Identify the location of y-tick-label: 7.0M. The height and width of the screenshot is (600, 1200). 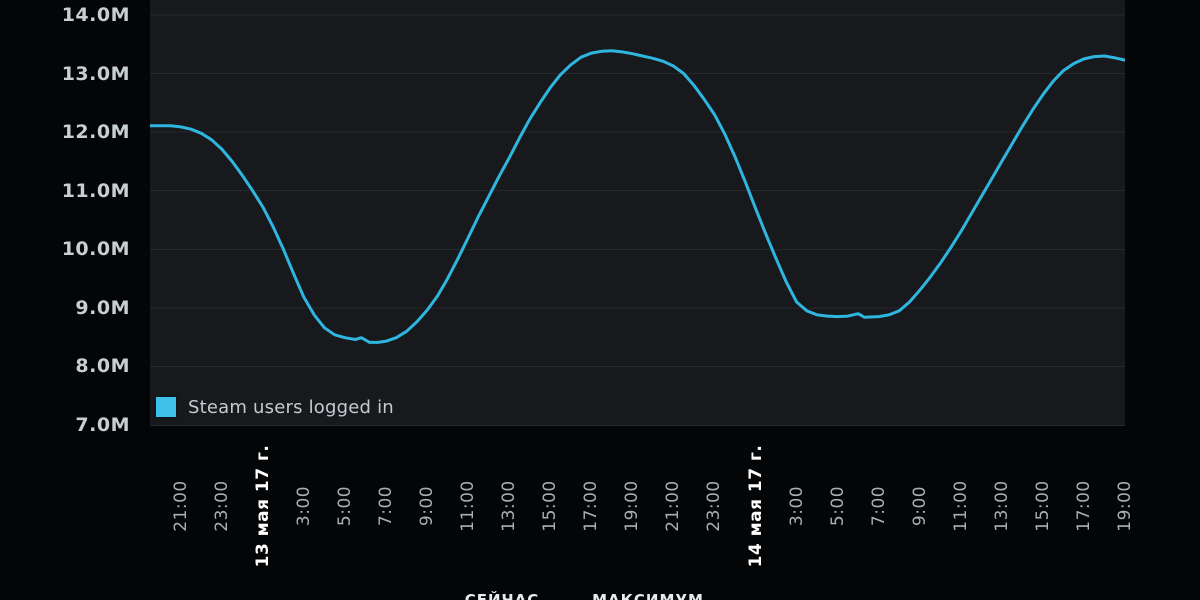
(102, 425).